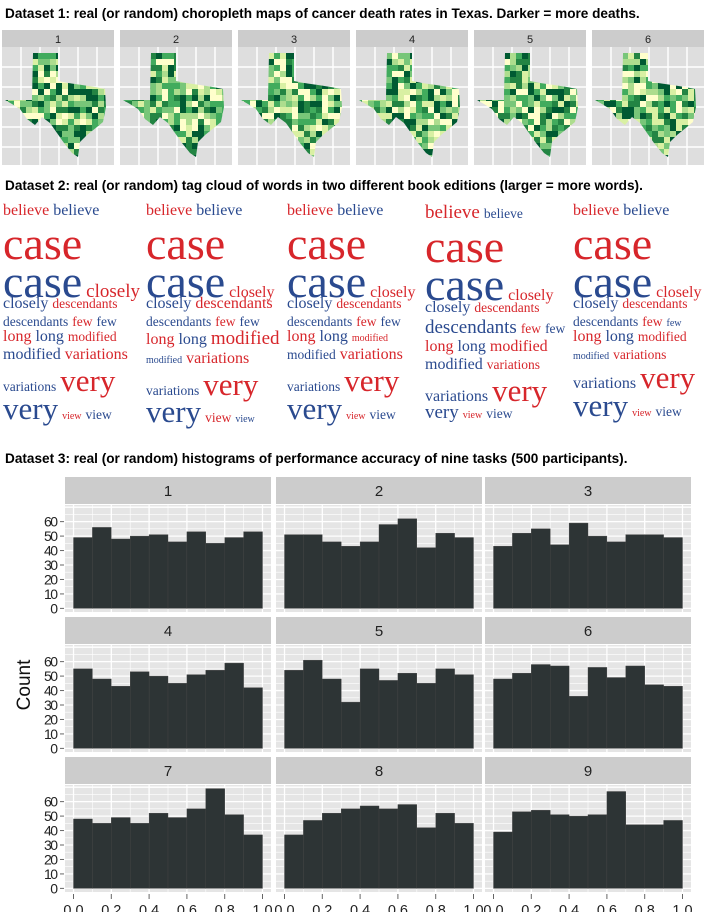 Image resolution: width=708 pixels, height=912 pixels. I want to click on tag-word: modified, so click(370, 339).